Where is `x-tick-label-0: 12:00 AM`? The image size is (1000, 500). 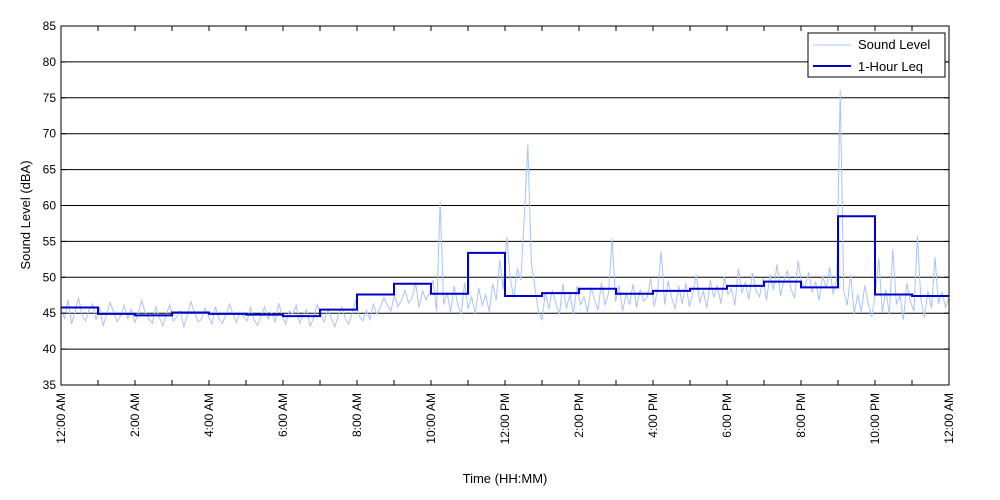
x-tick-label-0: 12:00 AM is located at coordinates (61, 418).